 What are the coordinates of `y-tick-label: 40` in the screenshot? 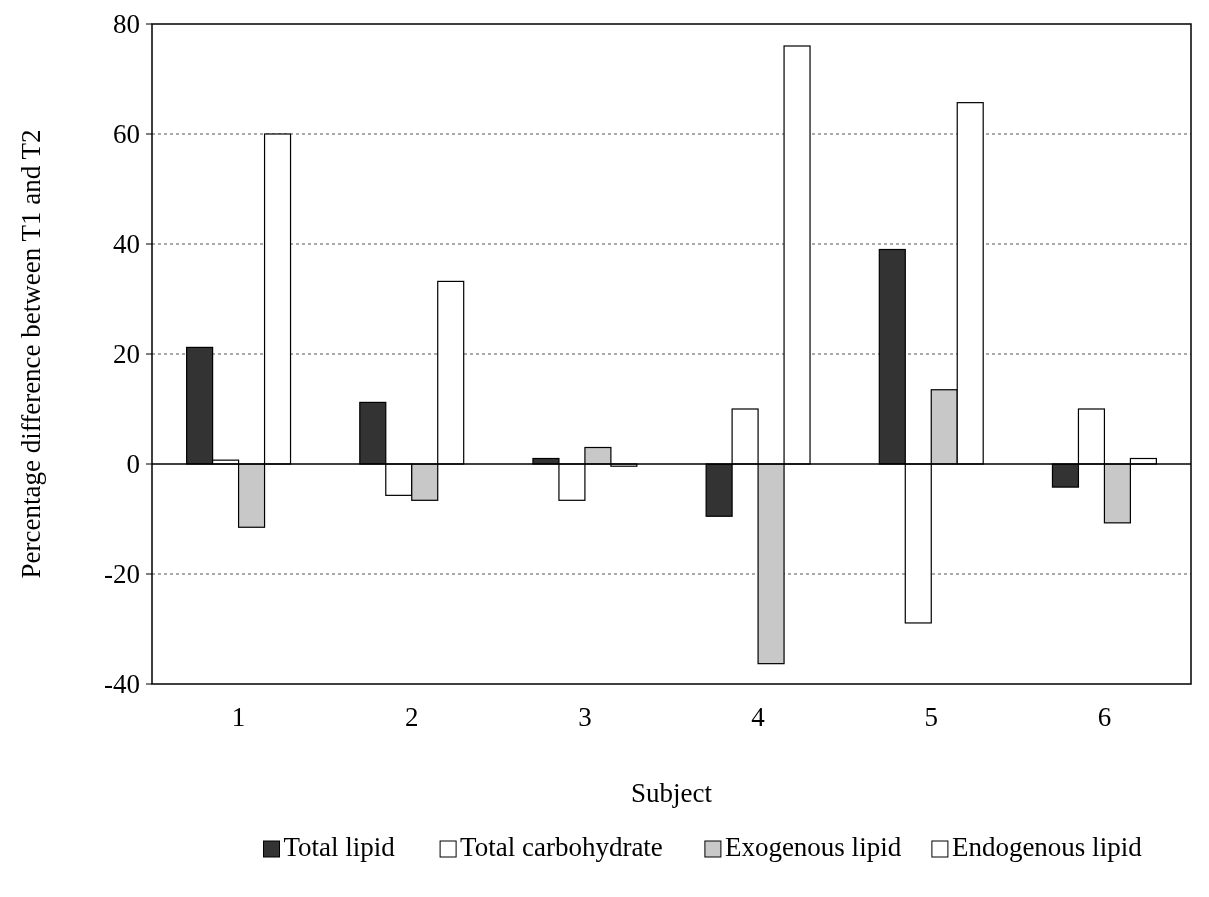 It's located at (126, 244).